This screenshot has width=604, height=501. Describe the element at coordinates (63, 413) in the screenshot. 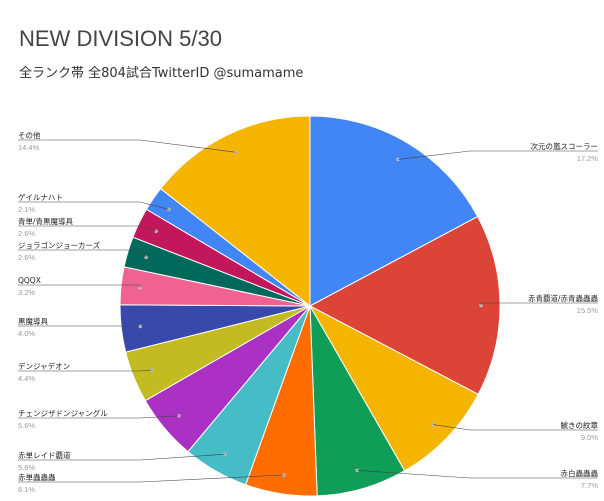

I see `slice-label: チェンジザドンジャングル` at that location.